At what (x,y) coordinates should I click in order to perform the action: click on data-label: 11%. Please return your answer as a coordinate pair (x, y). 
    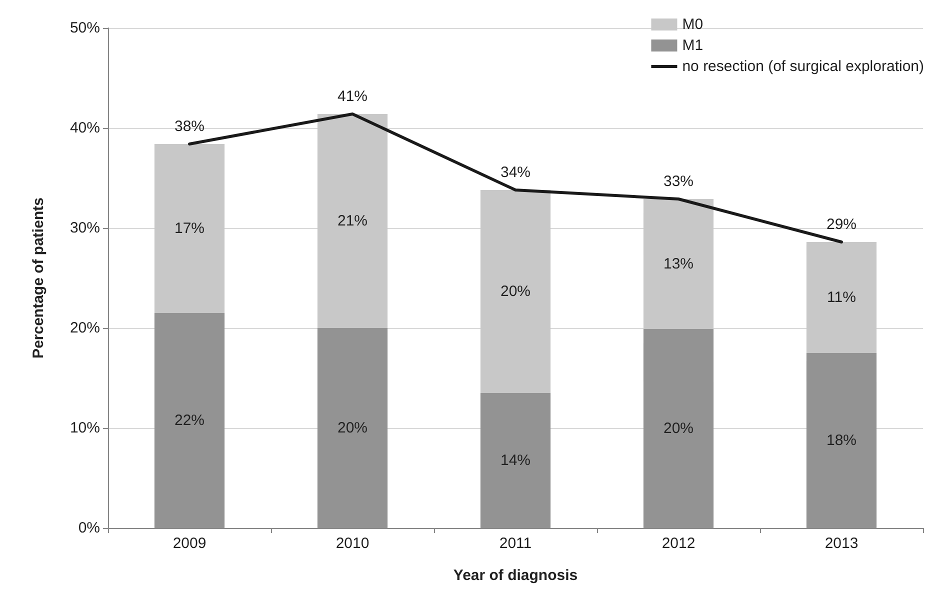
    Looking at the image, I should click on (841, 297).